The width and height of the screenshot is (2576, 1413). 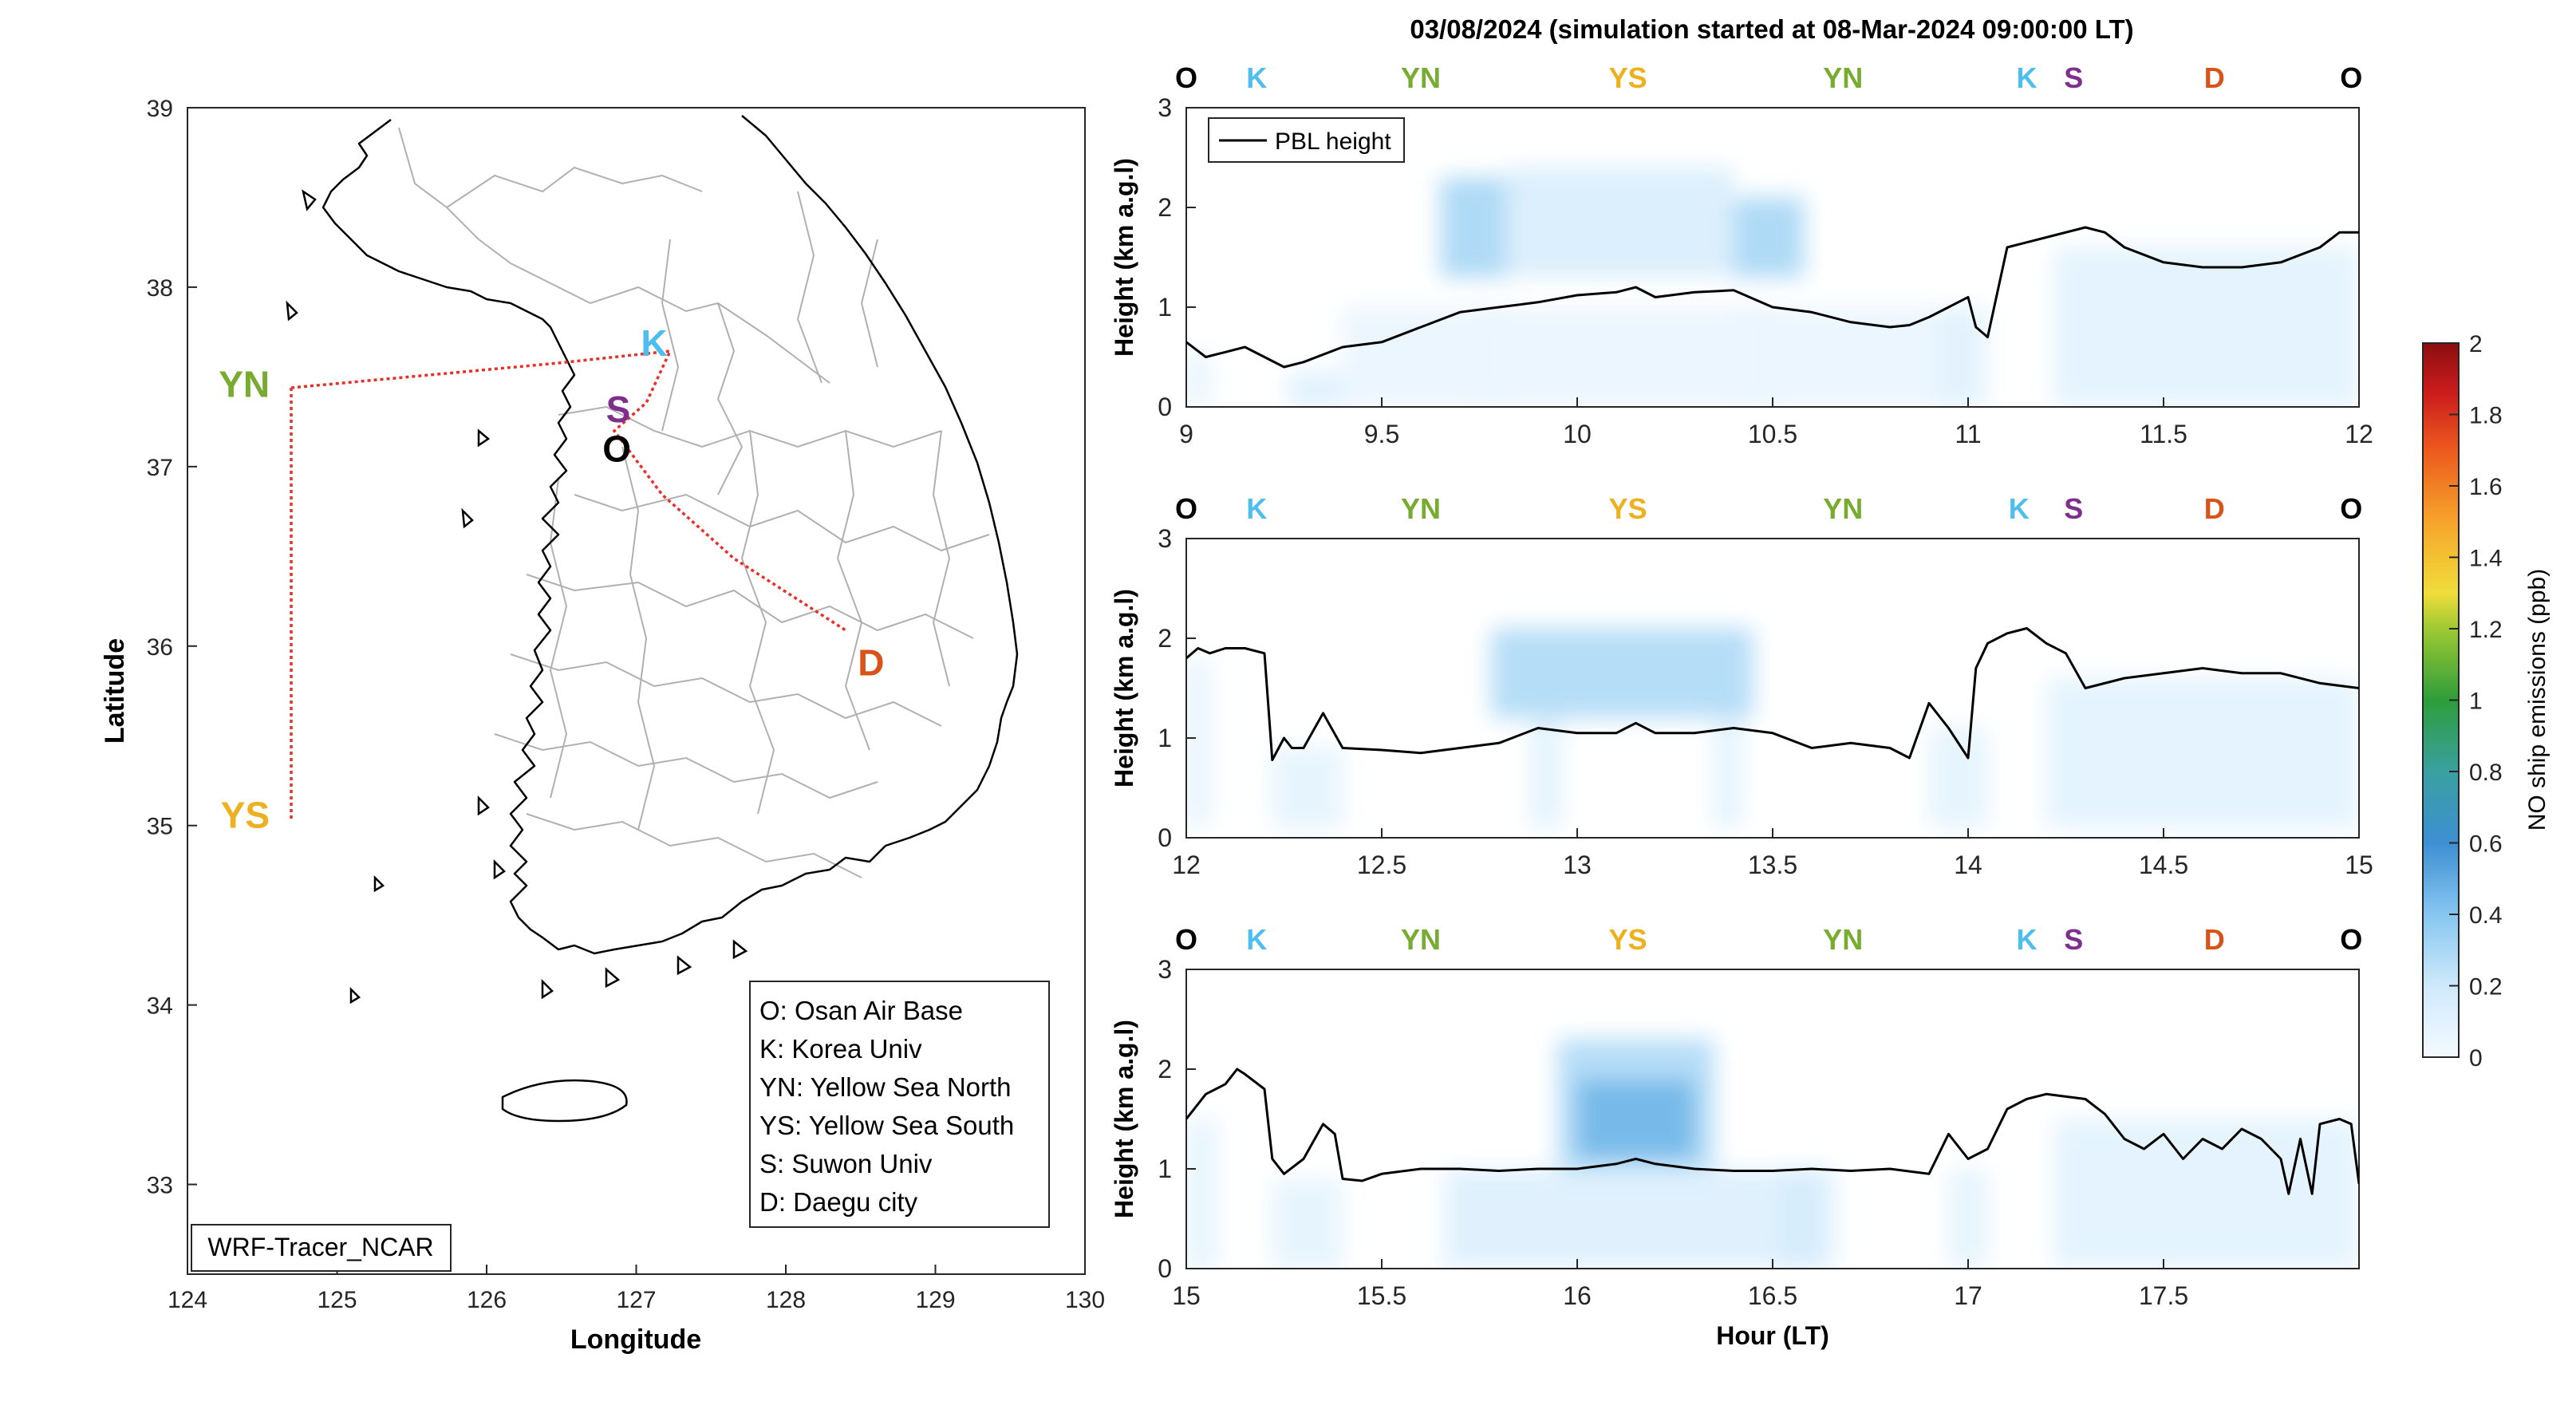 What do you see at coordinates (841, 1049) in the screenshot?
I see `site-legend-entry: K: Korea Univ` at bounding box center [841, 1049].